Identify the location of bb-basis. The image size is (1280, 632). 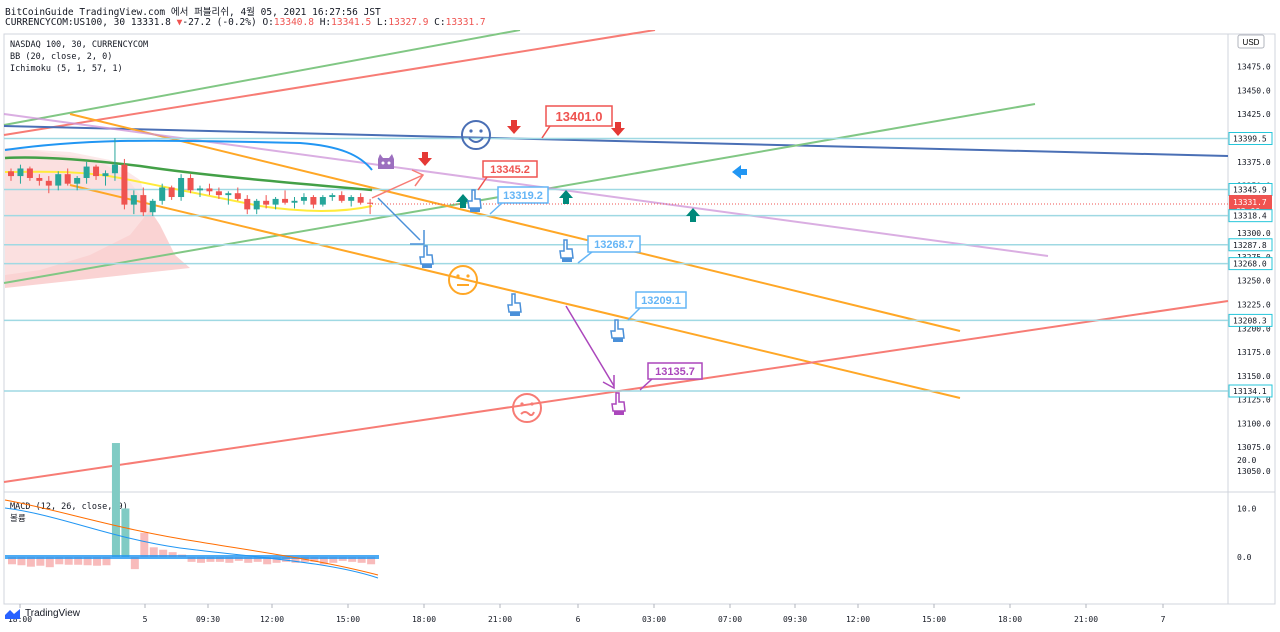
(188, 174).